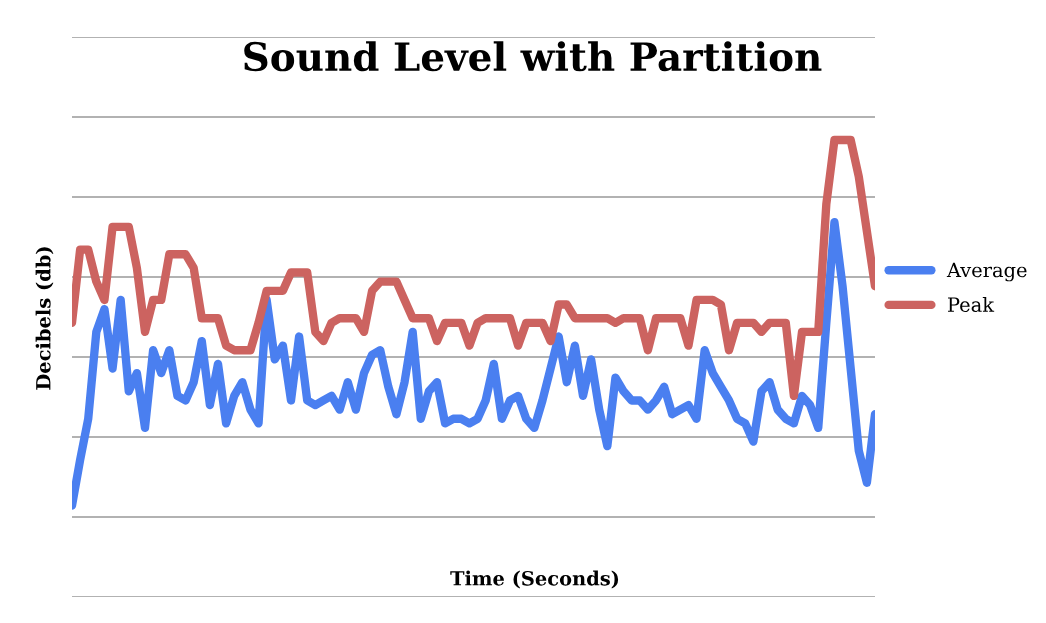 The height and width of the screenshot is (623, 1046). Describe the element at coordinates (44, 318) in the screenshot. I see `y-axis-title: Decibels (db)` at that location.